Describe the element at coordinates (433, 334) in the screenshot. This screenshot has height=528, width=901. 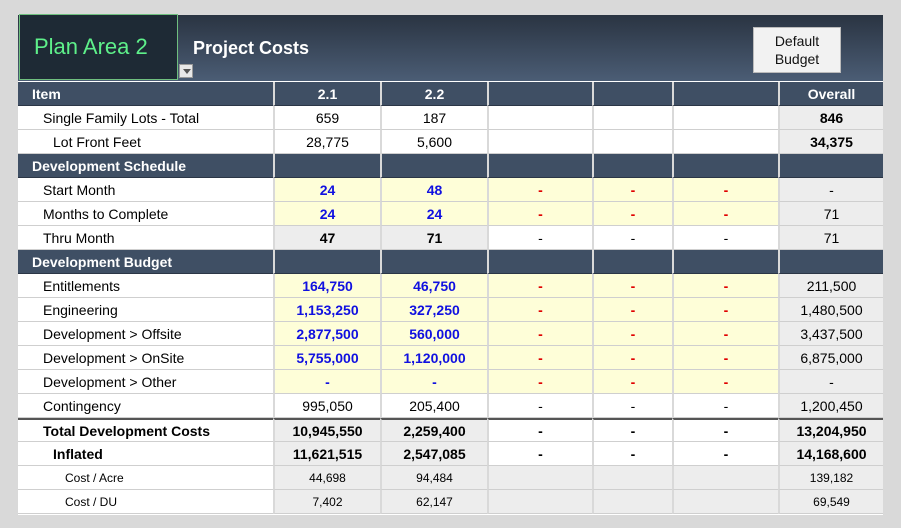
I see `input-cell: 560,000` at that location.